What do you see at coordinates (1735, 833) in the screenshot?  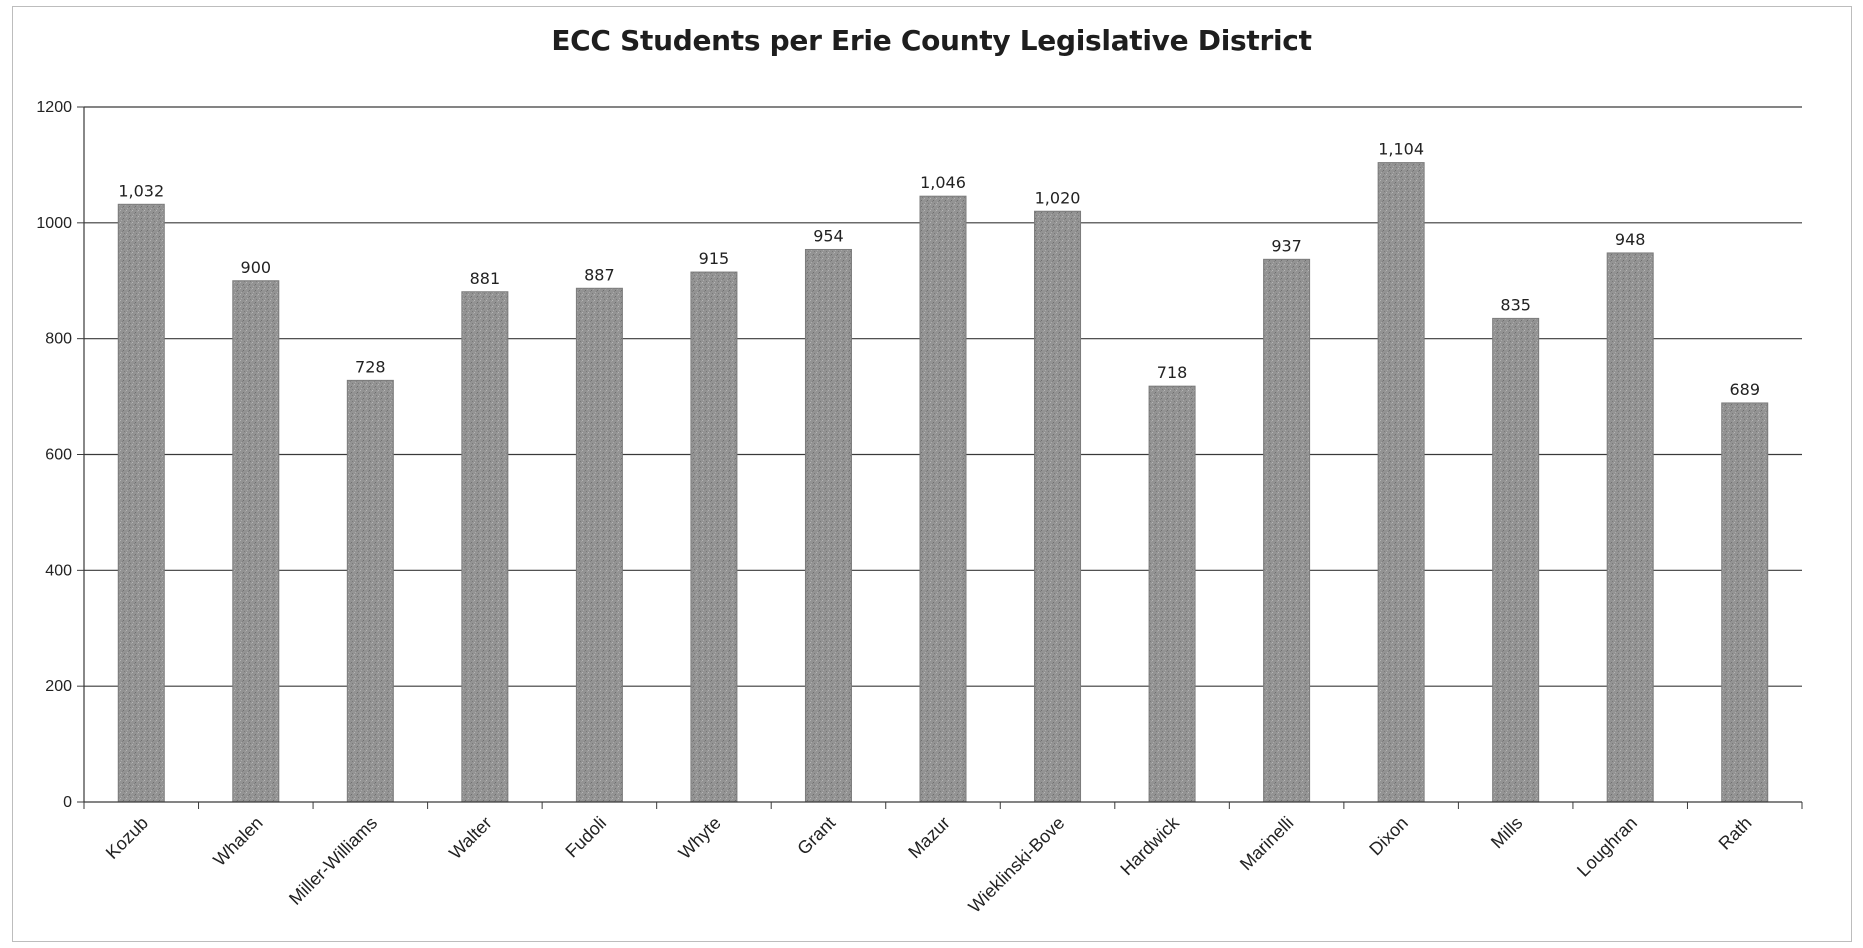 I see `x-category-label: Rath` at bounding box center [1735, 833].